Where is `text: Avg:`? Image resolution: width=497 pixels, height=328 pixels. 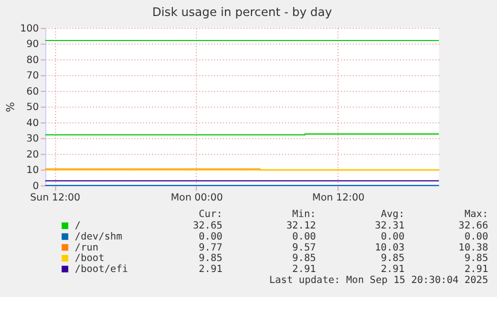
text: Avg: is located at coordinates (392, 214).